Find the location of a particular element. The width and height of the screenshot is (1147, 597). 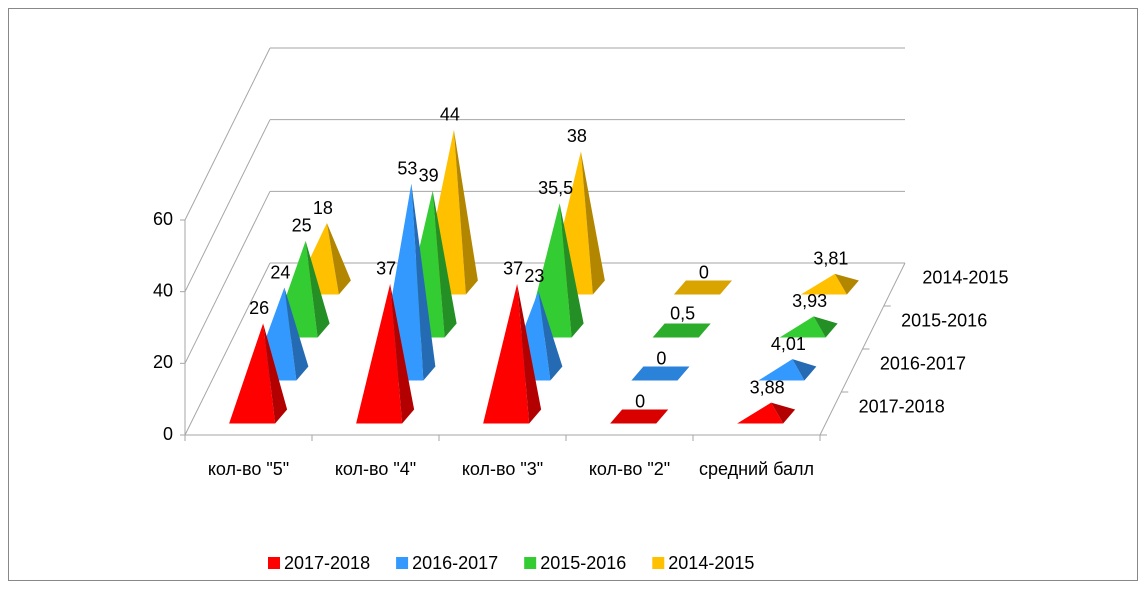

data-label: 3,88 is located at coordinates (767, 387).